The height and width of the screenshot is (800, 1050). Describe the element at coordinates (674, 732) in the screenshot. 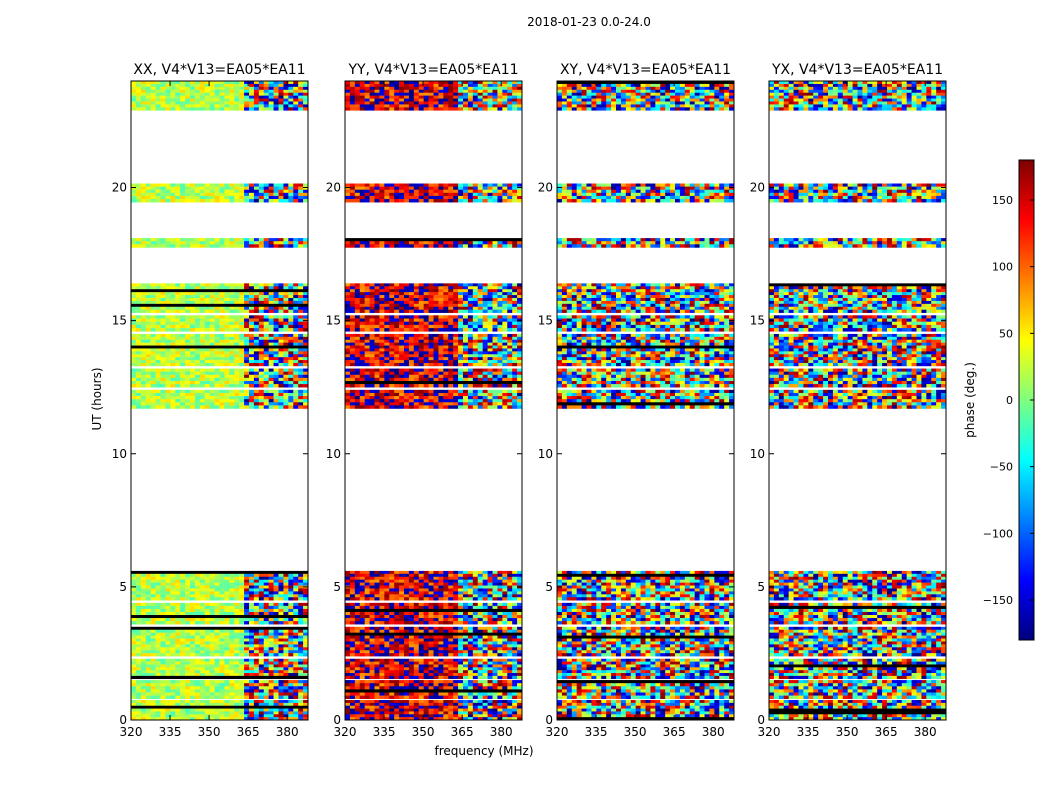

I see `panel-3-xtick-label-3: 365` at that location.